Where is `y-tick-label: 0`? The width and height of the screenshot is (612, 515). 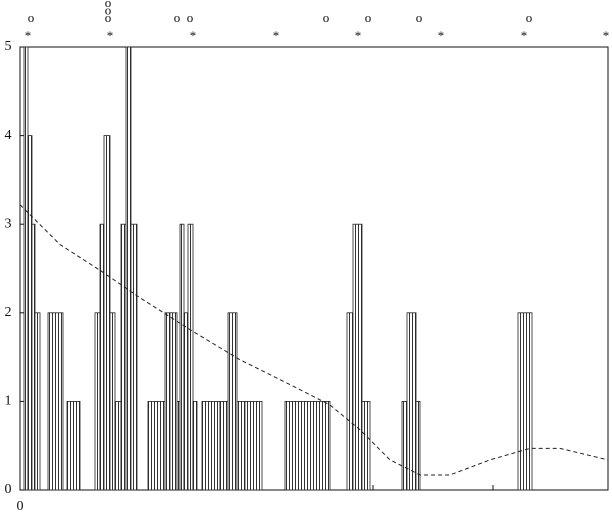 y-tick-label: 0 is located at coordinates (8, 489).